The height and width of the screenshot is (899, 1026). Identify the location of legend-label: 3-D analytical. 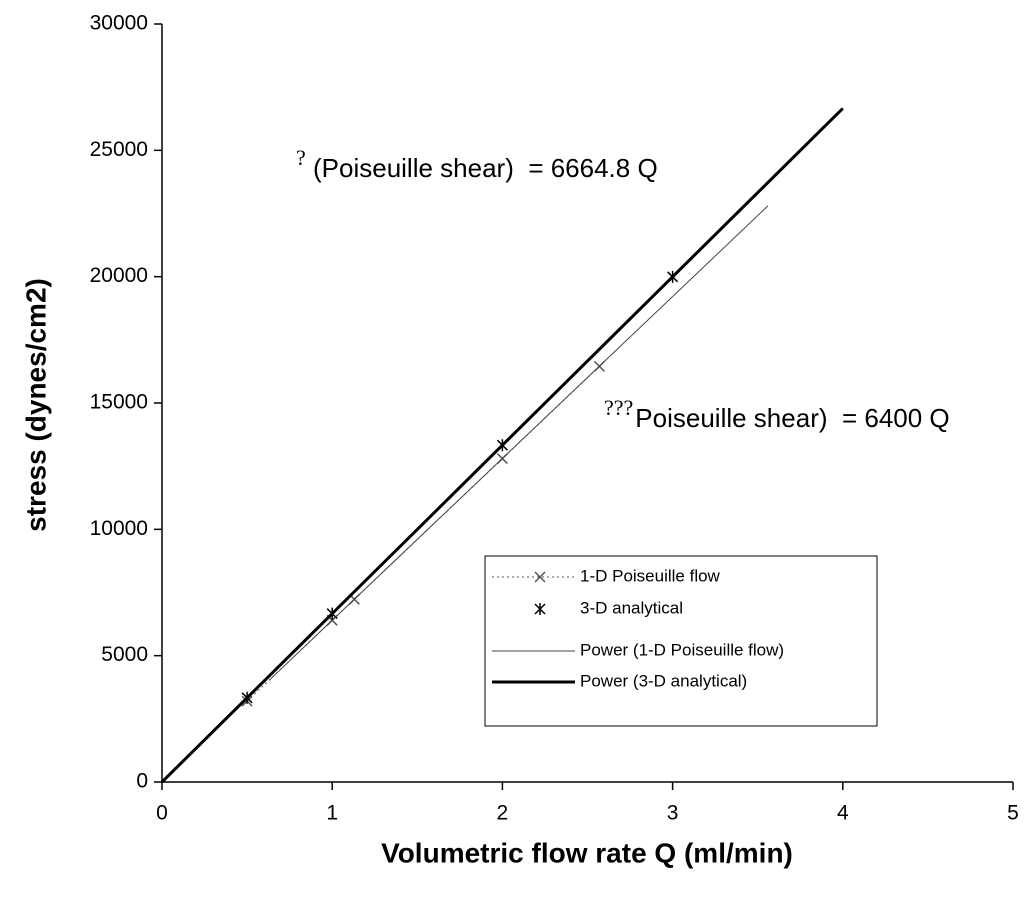
(631, 607).